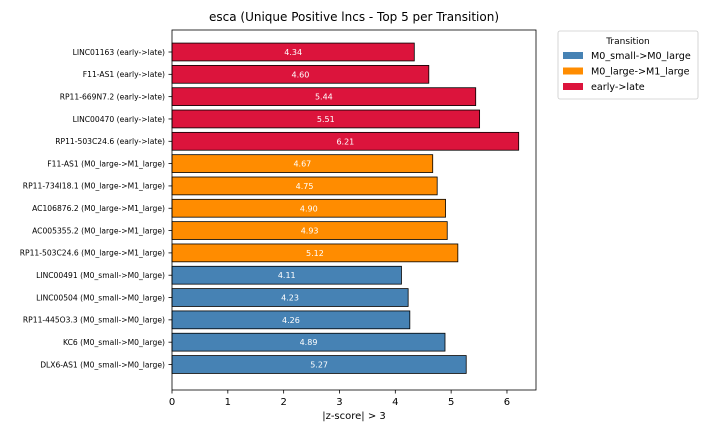 This screenshot has width=720, height=432. What do you see at coordinates (640, 72) in the screenshot?
I see `legend-entry-label: M0_large->M1_large` at bounding box center [640, 72].